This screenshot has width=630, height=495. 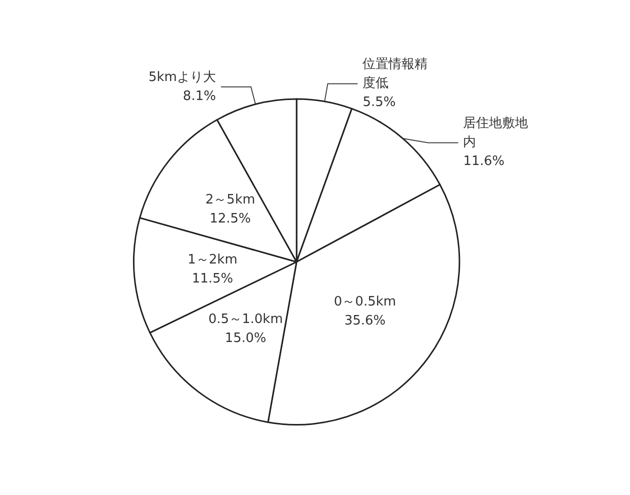 What do you see at coordinates (245, 320) in the screenshot?
I see `slice-label: 0.5～1.0km` at bounding box center [245, 320].